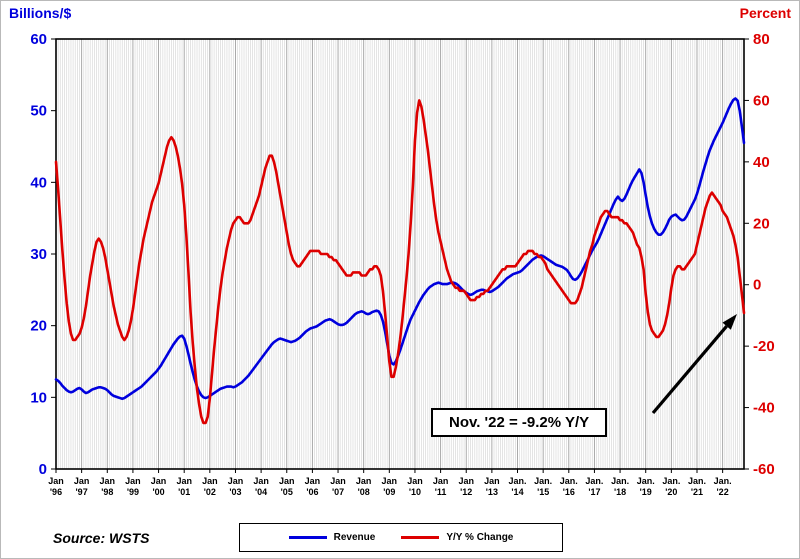 This screenshot has width=800, height=559. I want to click on source-text: Source: WSTS, so click(101, 538).